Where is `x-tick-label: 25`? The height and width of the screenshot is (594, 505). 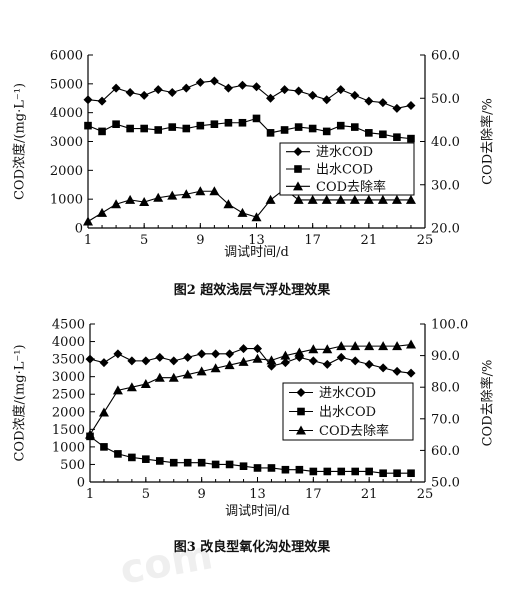 x-tick-label: 25 is located at coordinates (425, 494).